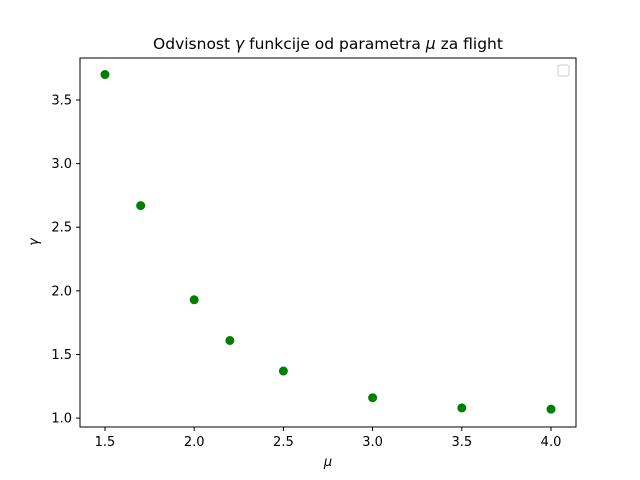  I want to click on y-tick-label: 2.0, so click(61, 291).